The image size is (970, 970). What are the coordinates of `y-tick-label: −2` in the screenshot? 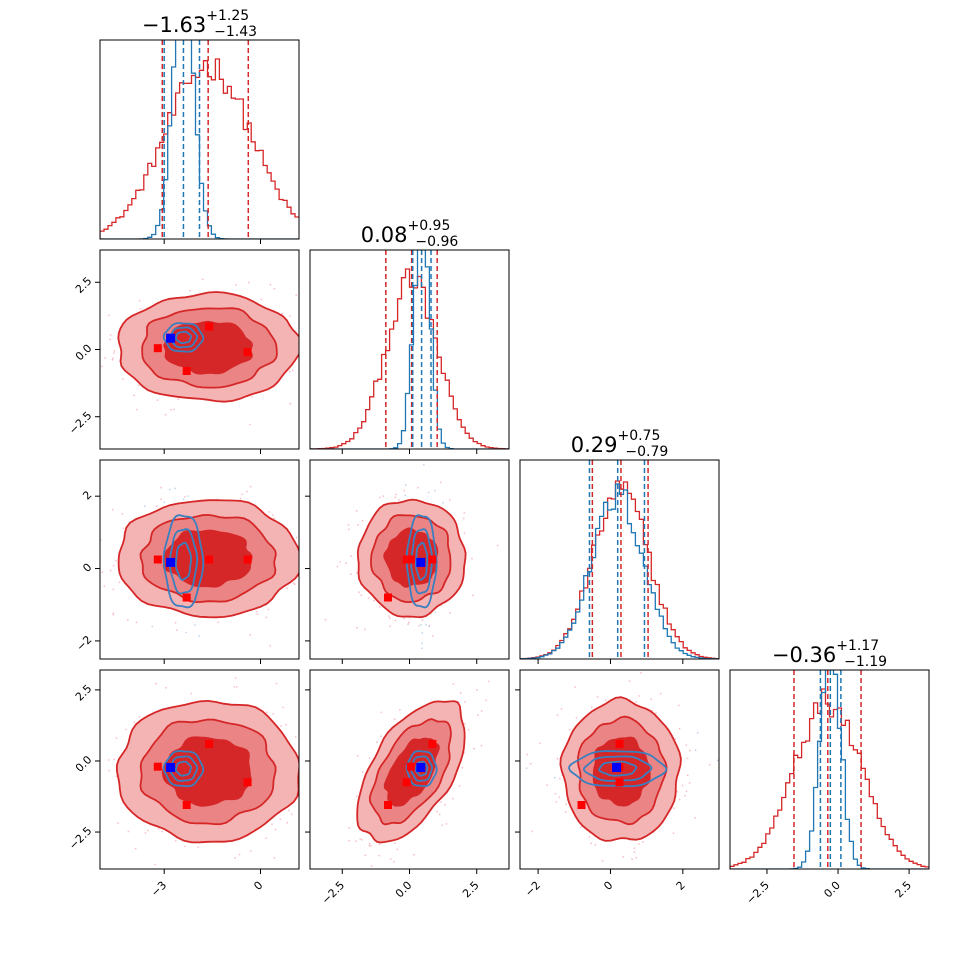 It's located at (84, 643).